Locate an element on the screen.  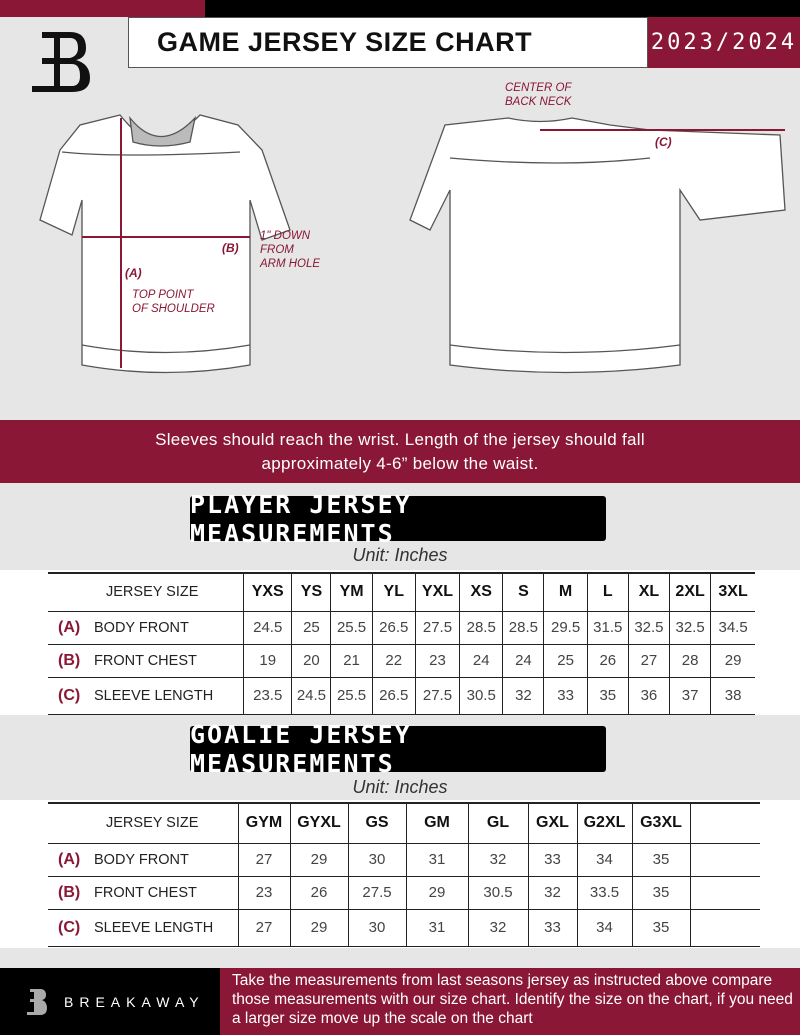
table-row: (B) FRONT CHEST 23 26 27.5 29 30.5 32 33.5 35 is located at coordinates (404, 892).